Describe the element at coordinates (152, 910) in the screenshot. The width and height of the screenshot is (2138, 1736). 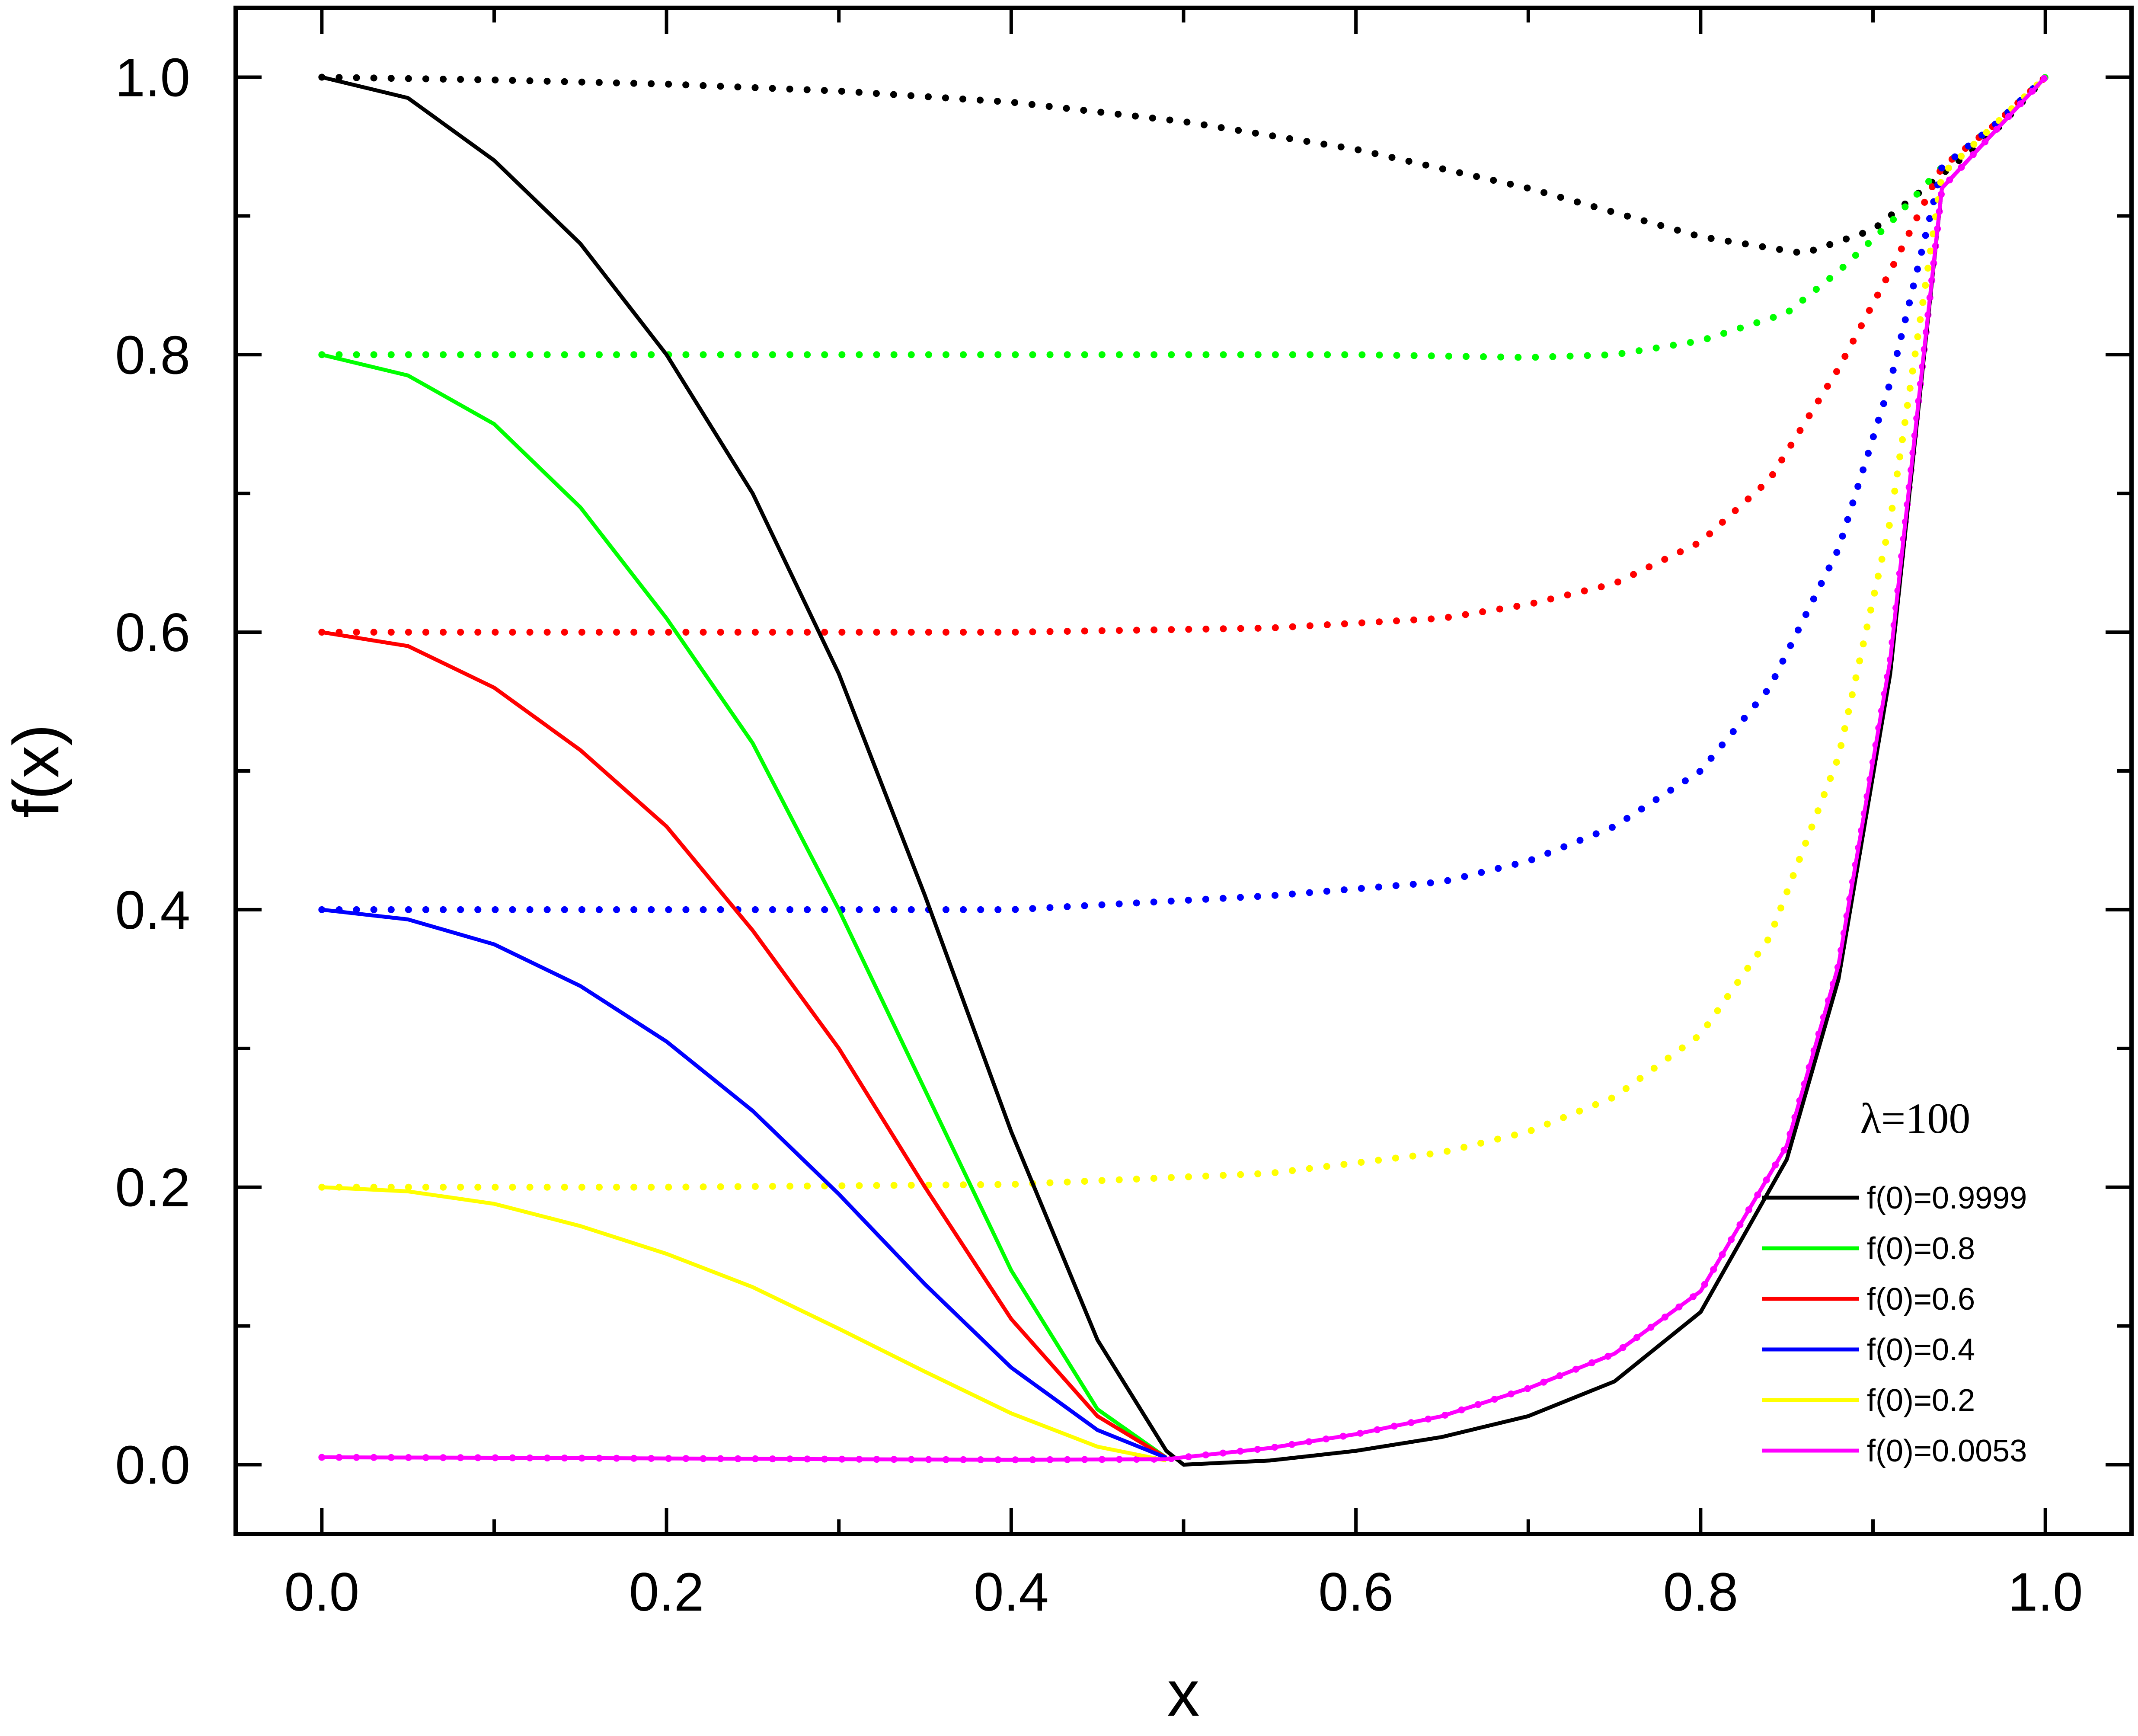
I see `y-tick-label: 0.4` at that location.